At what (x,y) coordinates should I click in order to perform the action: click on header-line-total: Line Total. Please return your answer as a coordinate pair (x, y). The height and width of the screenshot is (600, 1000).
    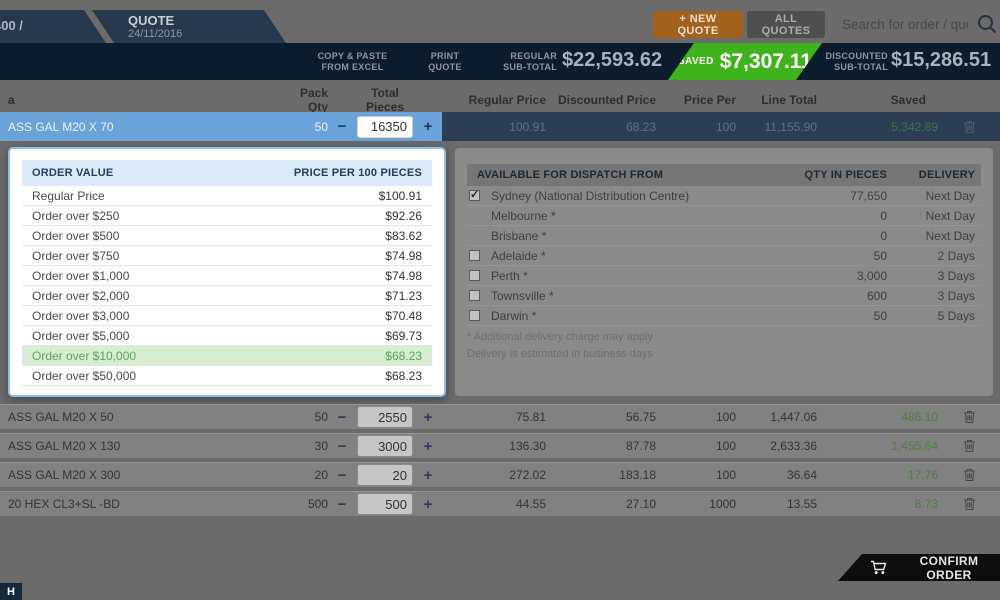
    Looking at the image, I should click on (789, 100).